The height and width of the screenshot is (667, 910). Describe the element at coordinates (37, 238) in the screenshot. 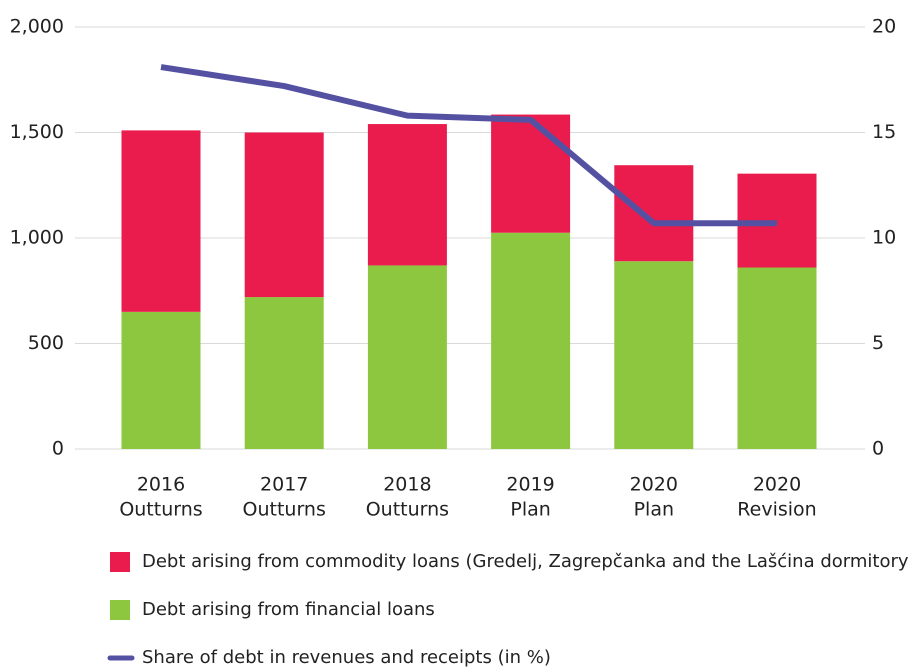

I see `y-tick-label: 1,000` at that location.